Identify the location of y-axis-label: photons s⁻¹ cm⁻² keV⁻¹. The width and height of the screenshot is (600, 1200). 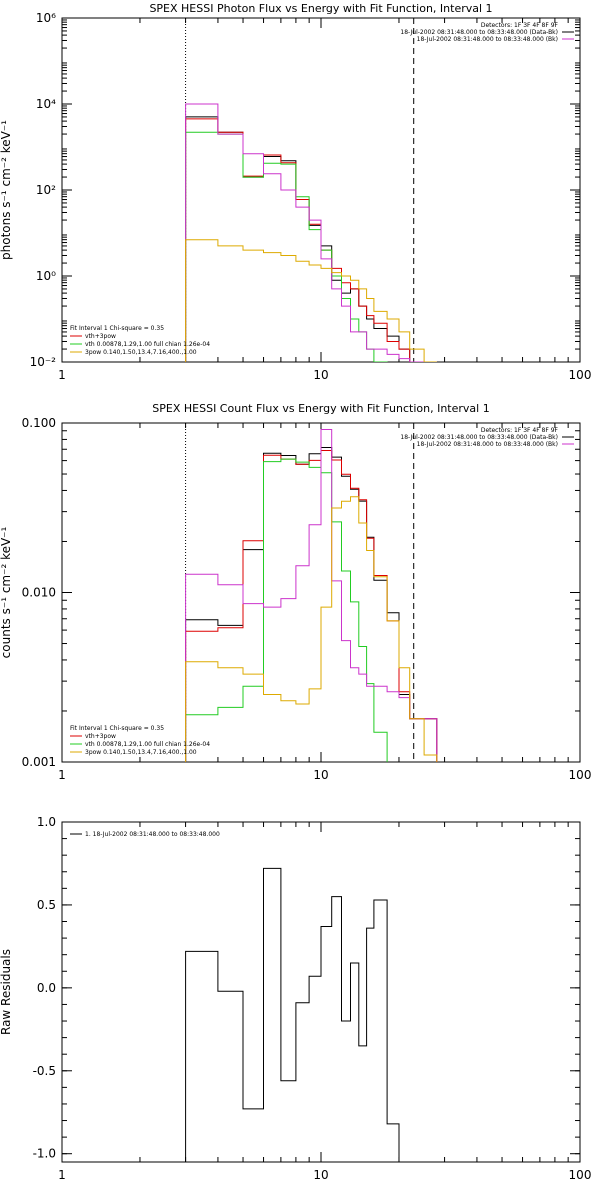
(6, 190).